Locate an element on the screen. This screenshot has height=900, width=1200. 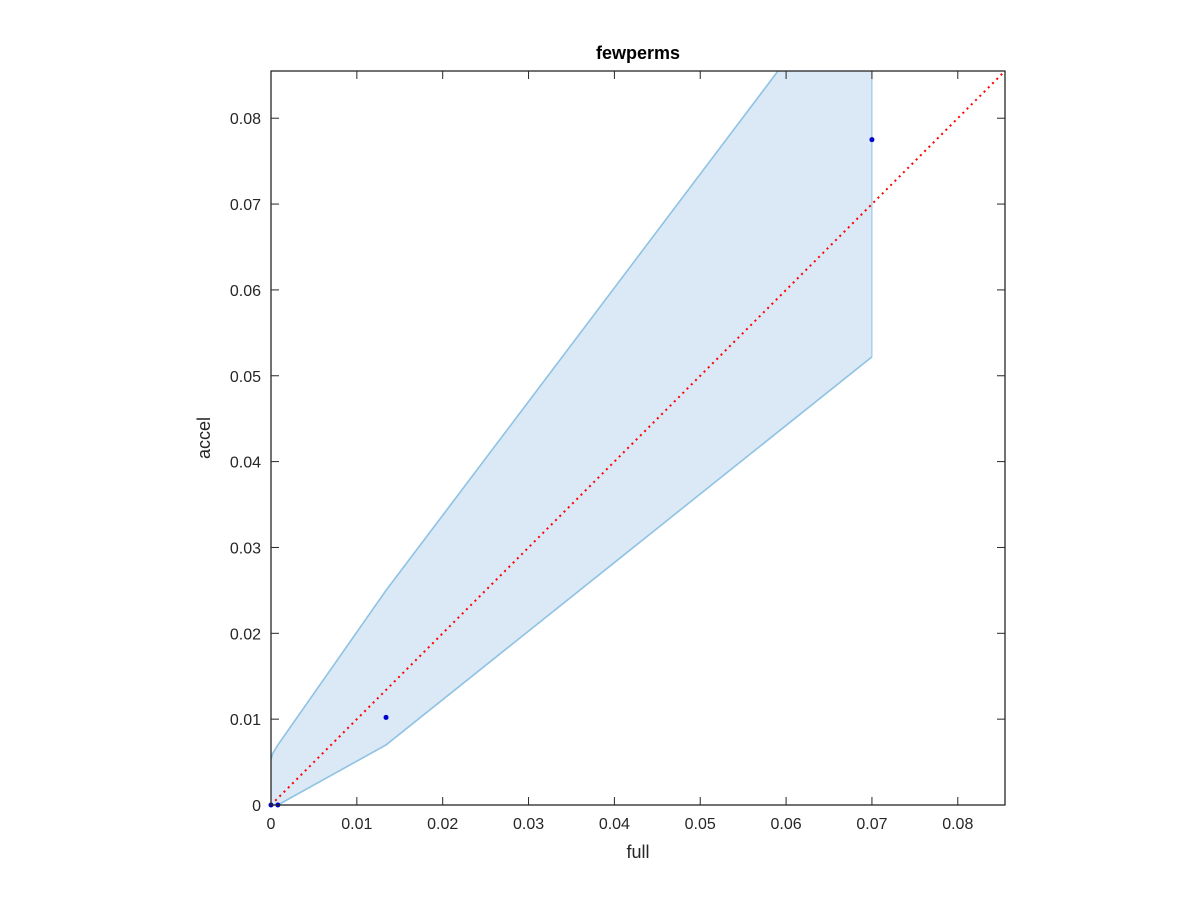
x-axis-label: full is located at coordinates (637, 852).